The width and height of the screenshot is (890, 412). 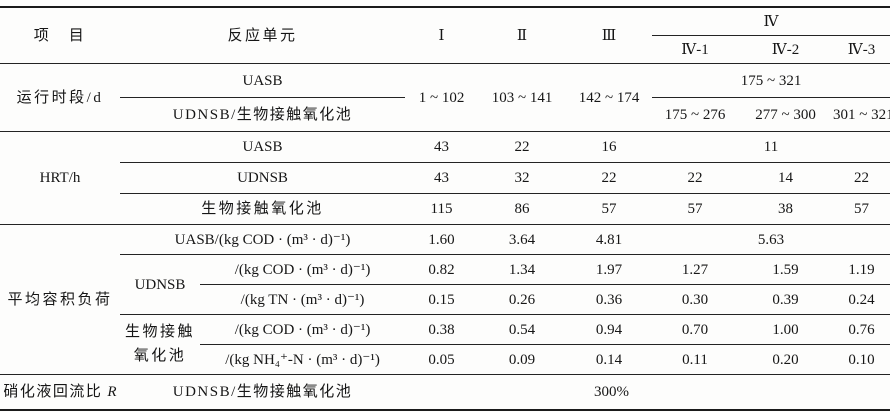 What do you see at coordinates (861, 49) in the screenshot?
I see `header-phase-4-3: Ⅳ-3` at bounding box center [861, 49].